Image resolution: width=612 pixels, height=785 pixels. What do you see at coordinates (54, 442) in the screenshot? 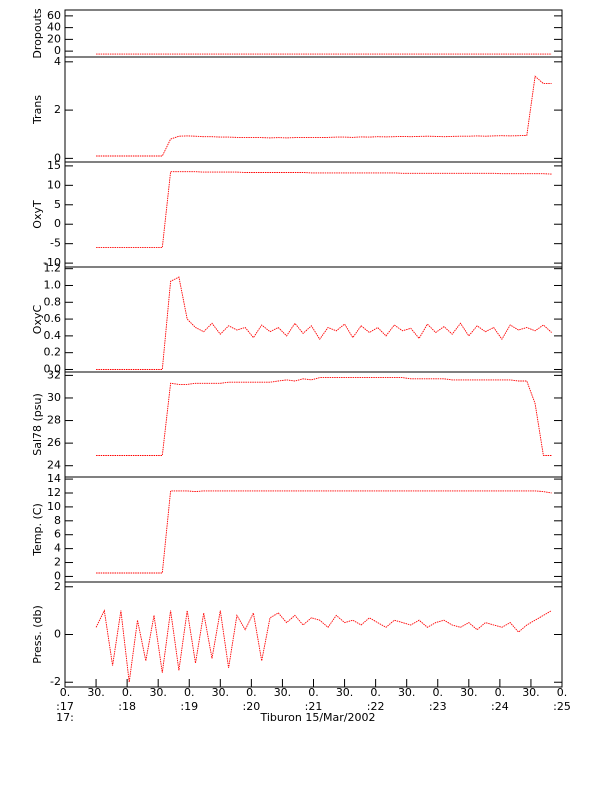
I see `y-tick-label: 26` at bounding box center [54, 442].